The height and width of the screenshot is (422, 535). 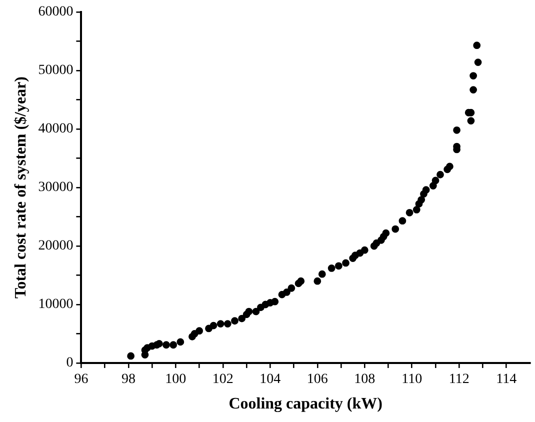 What do you see at coordinates (81, 380) in the screenshot?
I see `x-tick-label: 96` at bounding box center [81, 380].